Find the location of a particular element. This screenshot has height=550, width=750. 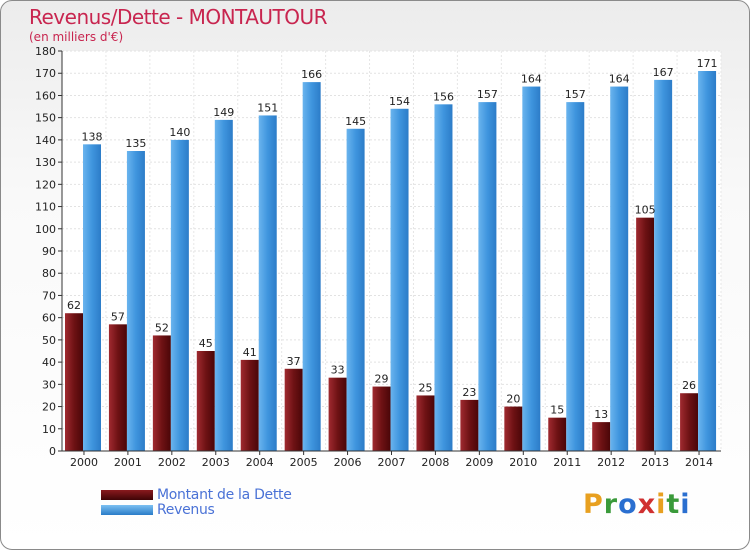

x-tick-label: 2005 is located at coordinates (304, 462).